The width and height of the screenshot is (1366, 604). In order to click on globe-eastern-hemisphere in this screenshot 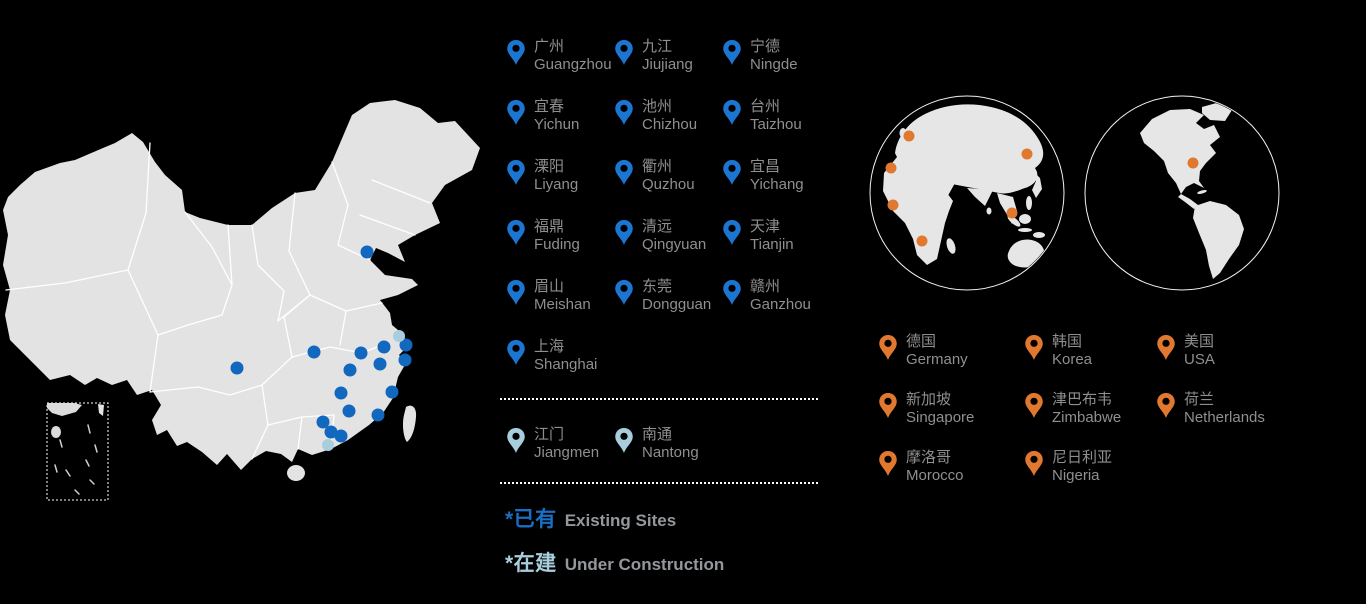, I will do `click(967, 193)`.